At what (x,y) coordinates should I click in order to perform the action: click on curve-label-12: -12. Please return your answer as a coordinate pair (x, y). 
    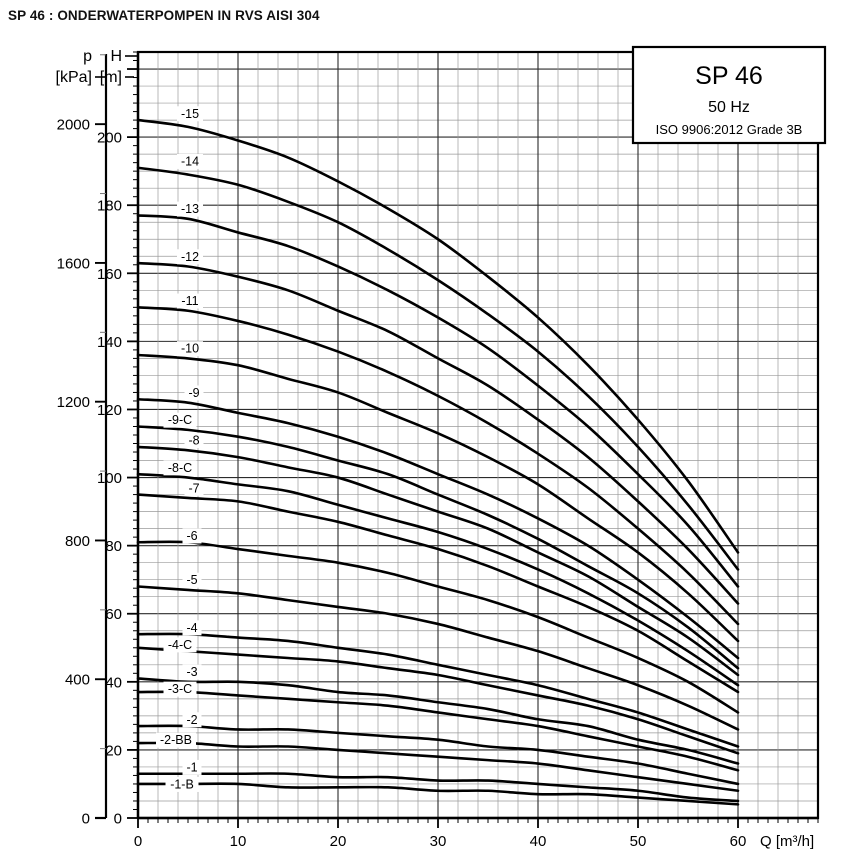
    Looking at the image, I should click on (190, 257).